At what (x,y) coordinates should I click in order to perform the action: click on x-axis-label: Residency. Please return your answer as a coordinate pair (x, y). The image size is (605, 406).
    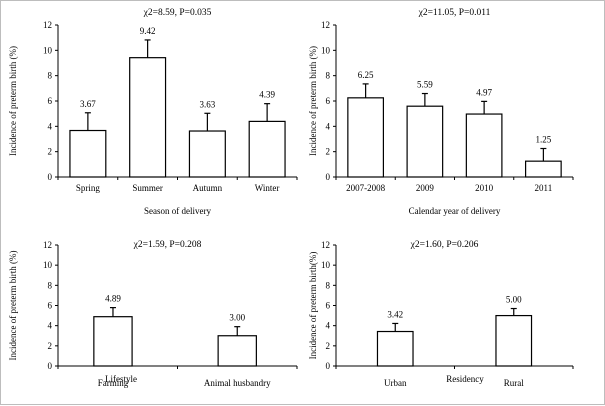
    Looking at the image, I should click on (465, 379).